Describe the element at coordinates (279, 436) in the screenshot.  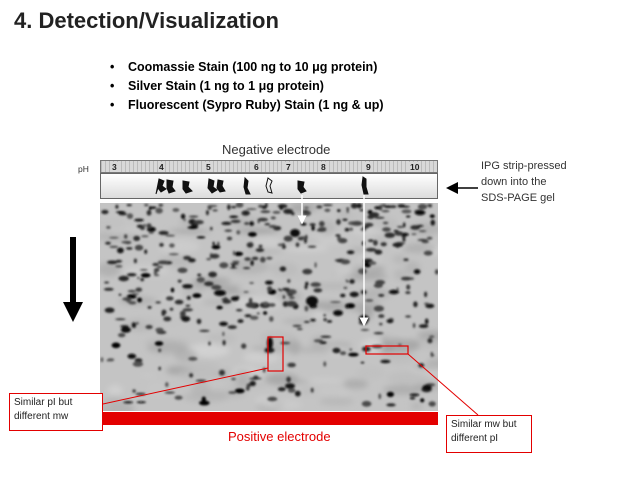
I see `positive-electrode-label: Positive electrode` at that location.